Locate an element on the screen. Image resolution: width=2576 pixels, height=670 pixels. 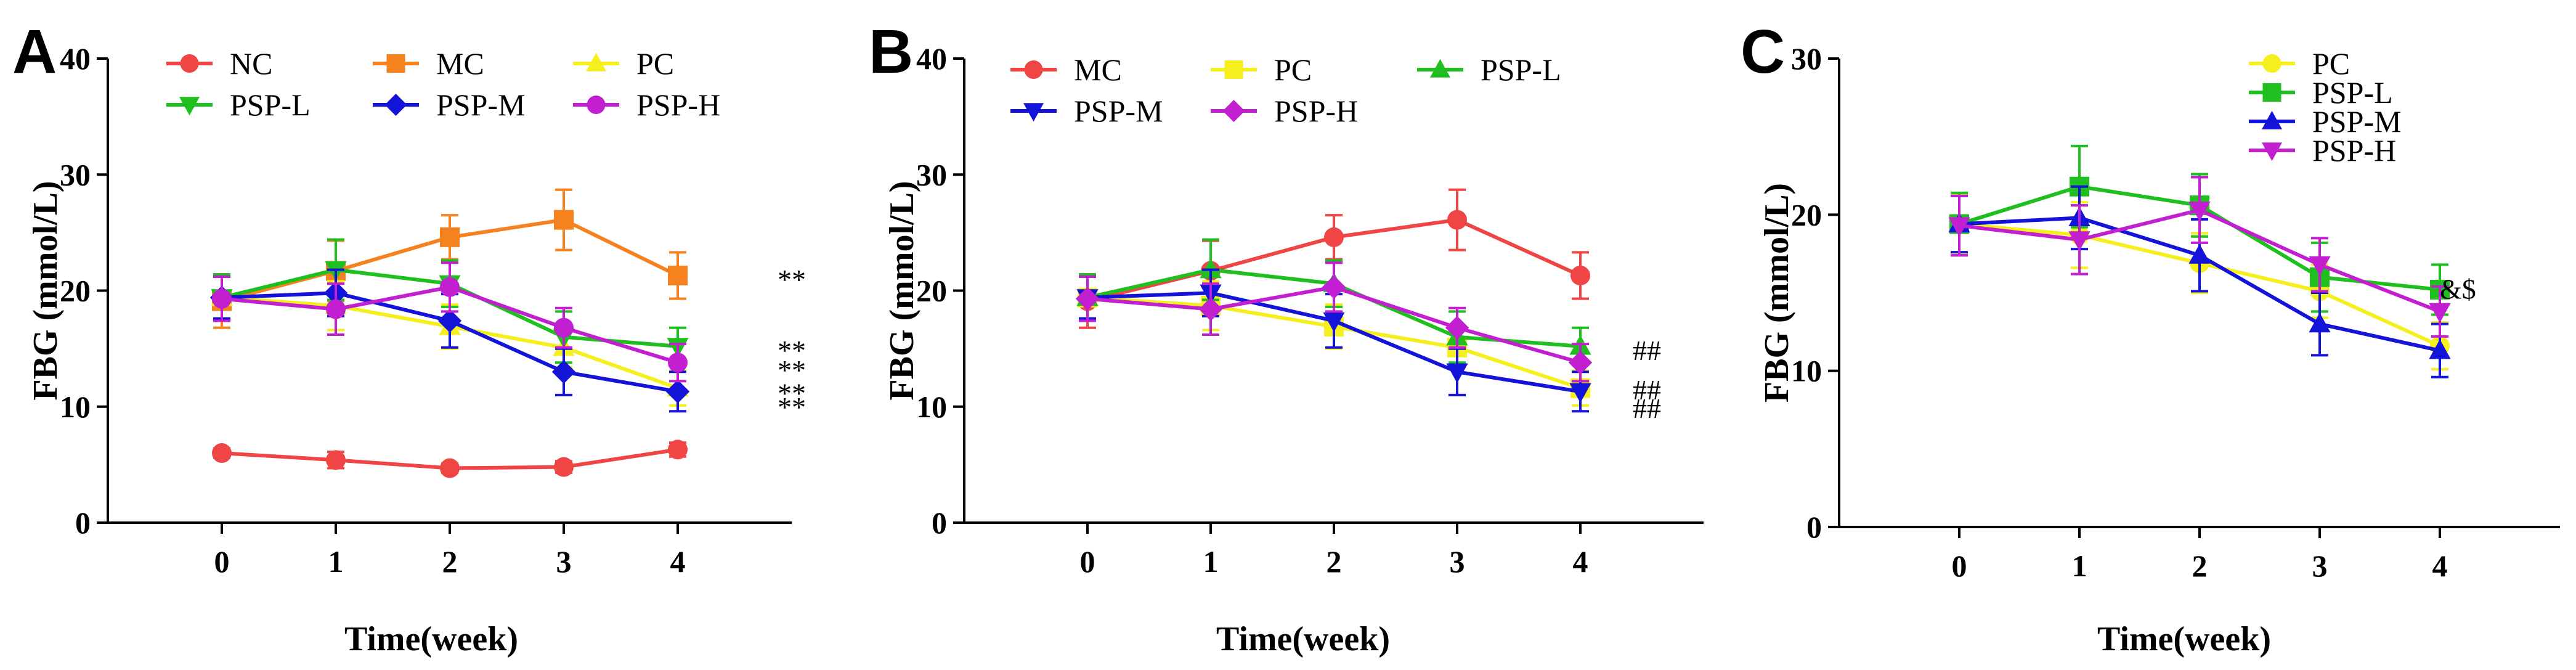
panel-letter: A is located at coordinates (34, 51).